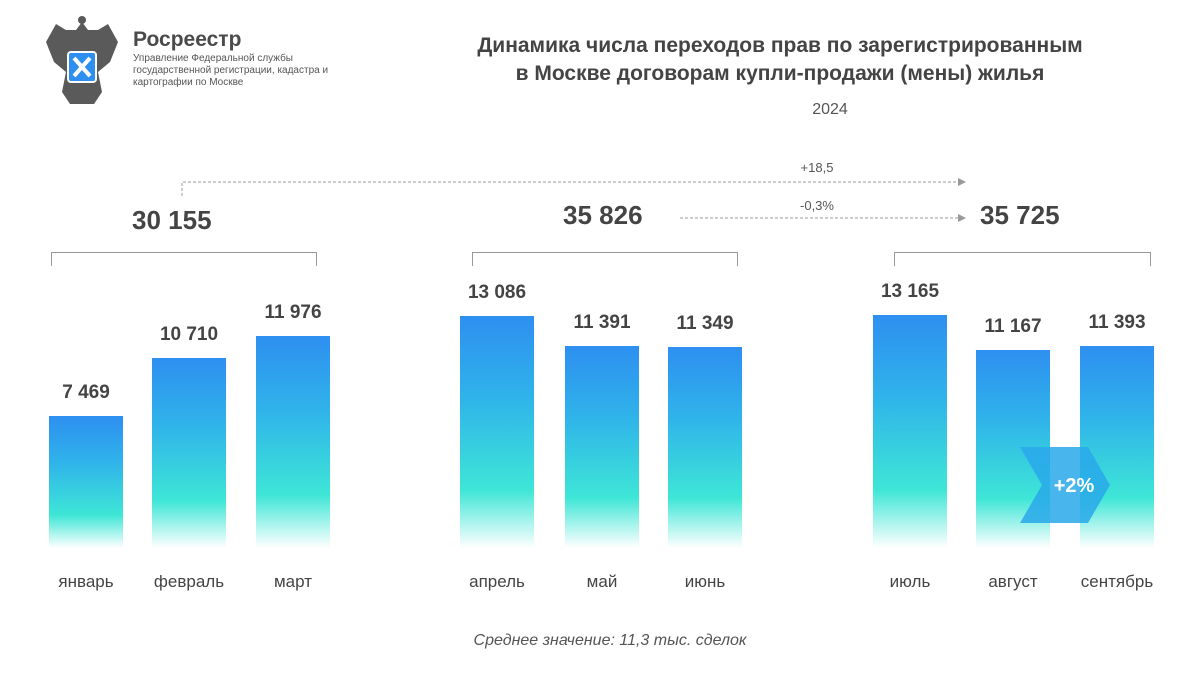 The height and width of the screenshot is (673, 1200). What do you see at coordinates (187, 39) in the screenshot?
I see `logo-title: Росреестр` at bounding box center [187, 39].